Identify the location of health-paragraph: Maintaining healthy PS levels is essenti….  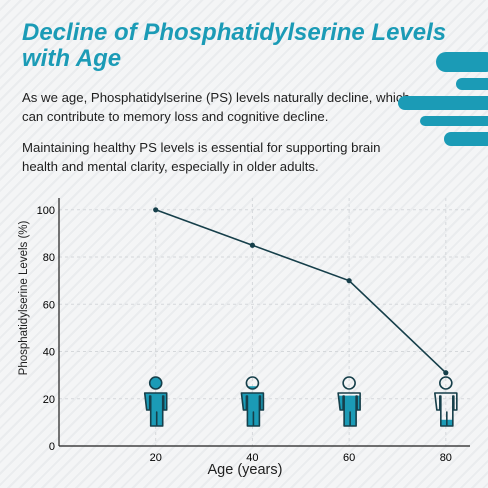
(201, 157).